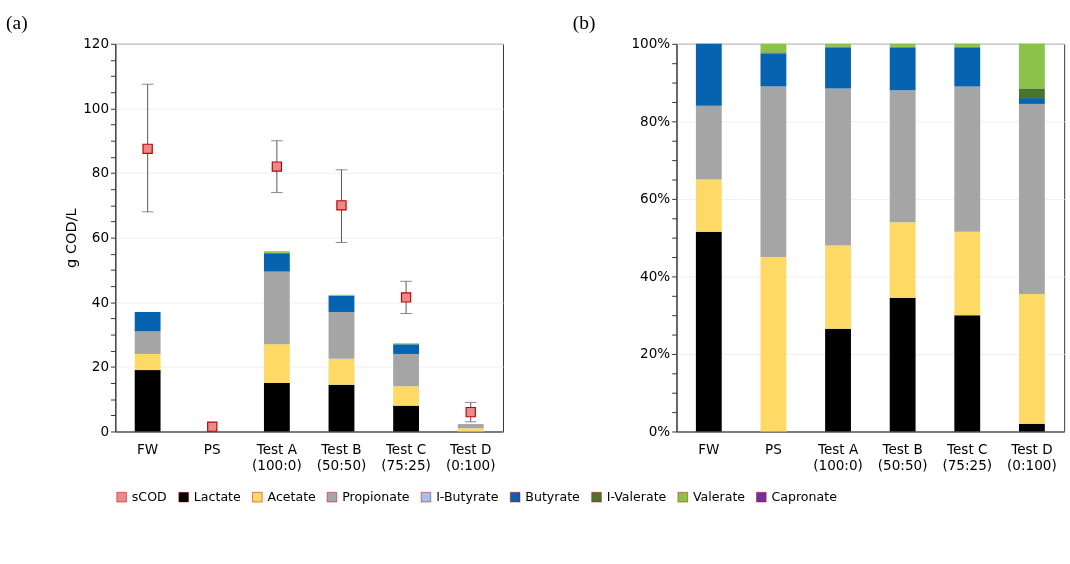 The height and width of the screenshot is (564, 1070). What do you see at coordinates (100, 237) in the screenshot?
I see `y-tick-label: 60` at bounding box center [100, 237].